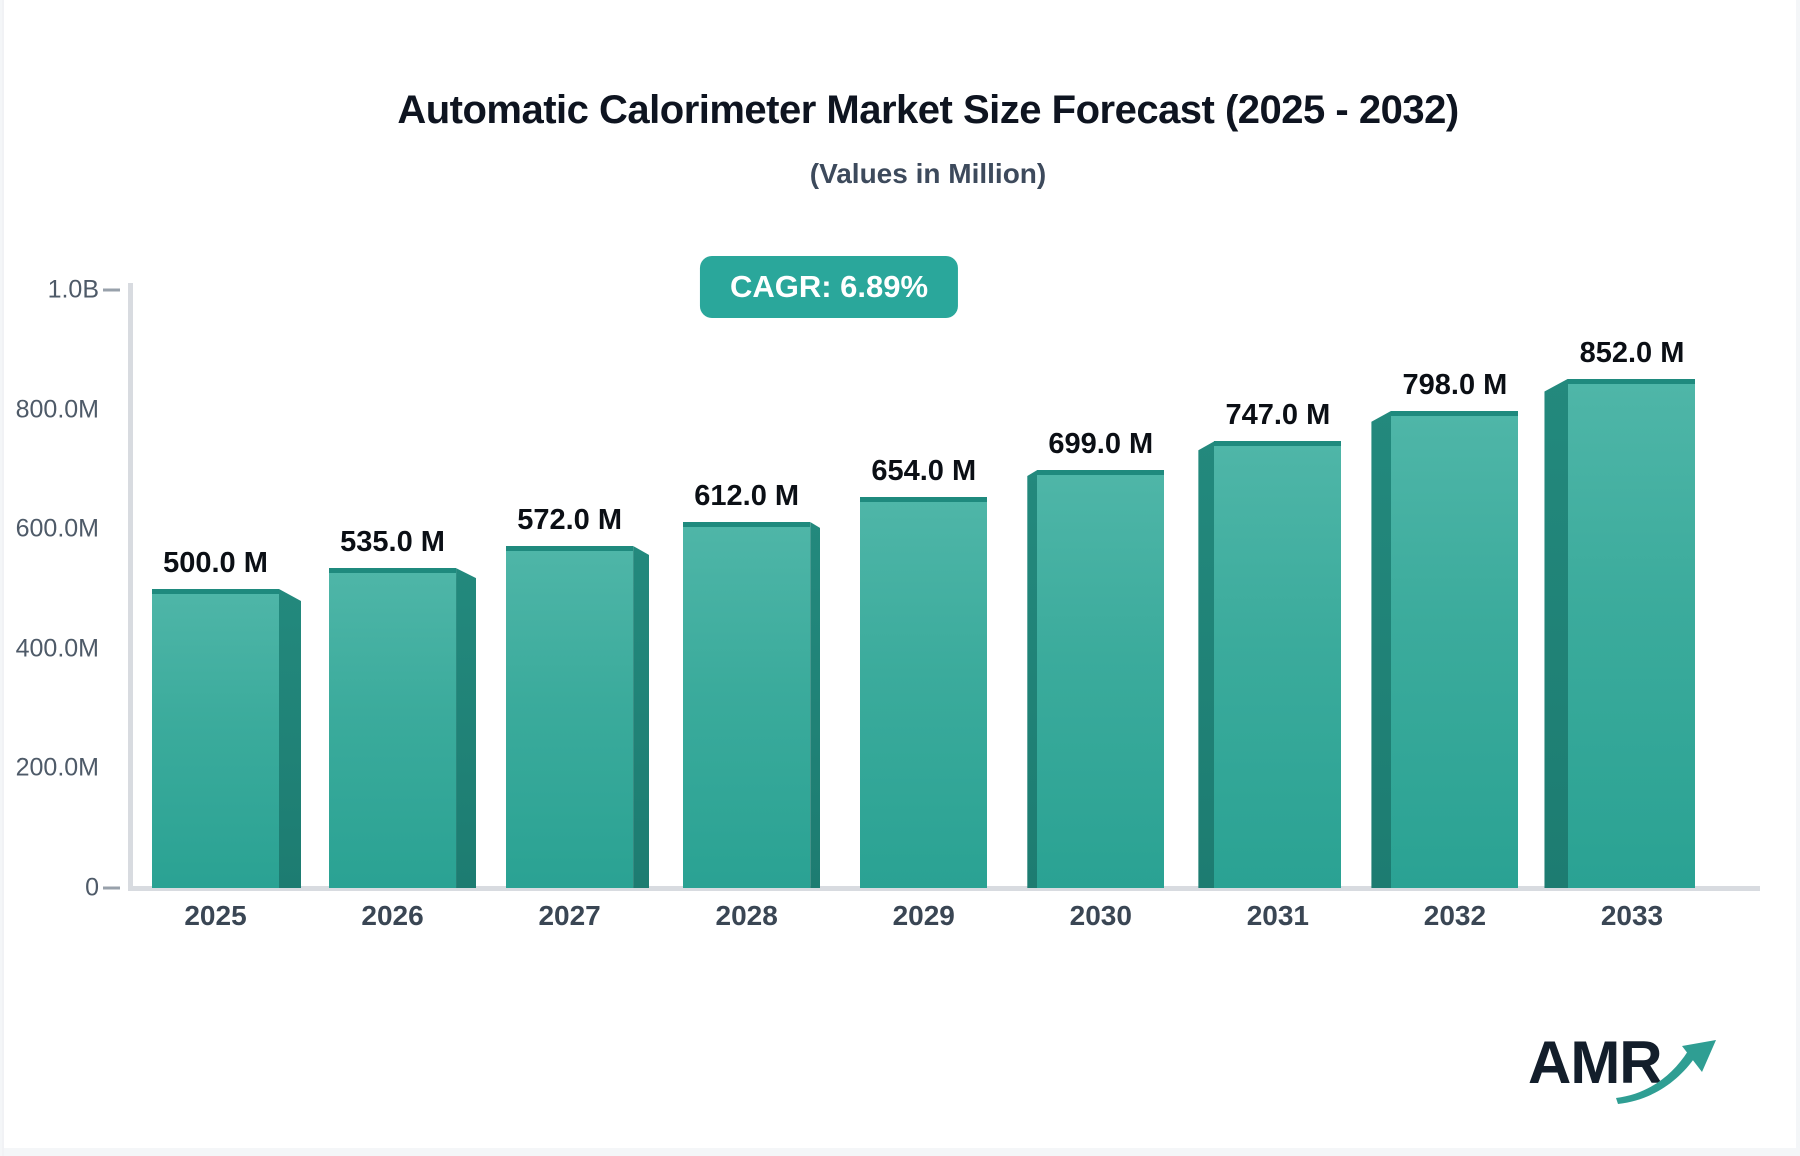  I want to click on bar-value-label: 798.0 M, so click(1455, 384).